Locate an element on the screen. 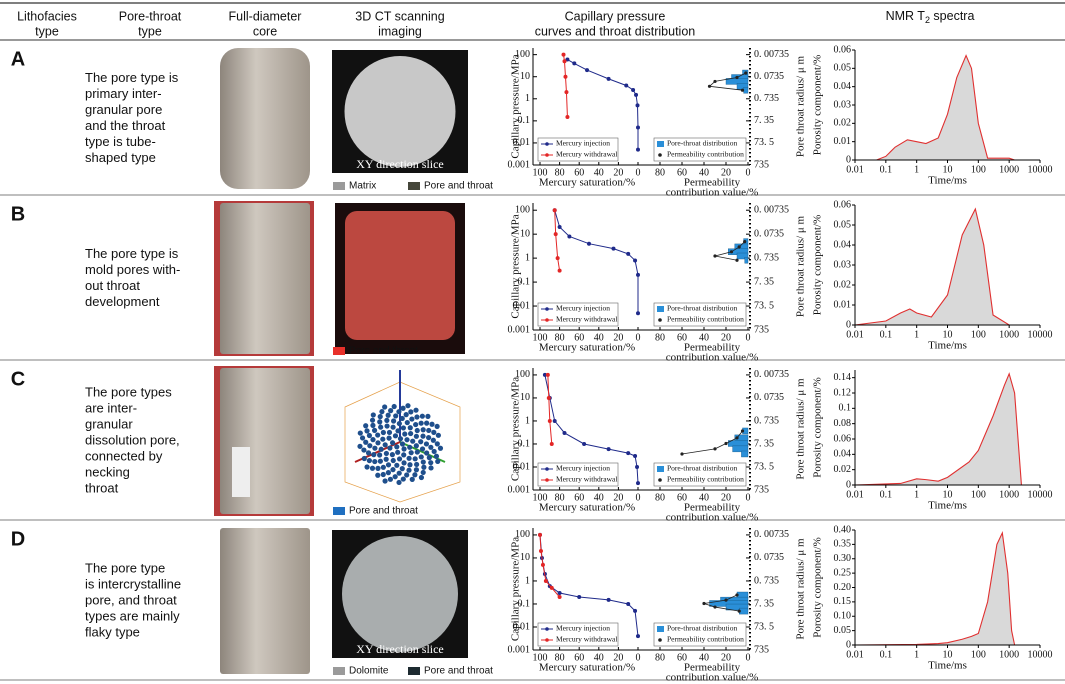 The image size is (1065, 684). x-tick-label: 60 is located at coordinates (579, 657).